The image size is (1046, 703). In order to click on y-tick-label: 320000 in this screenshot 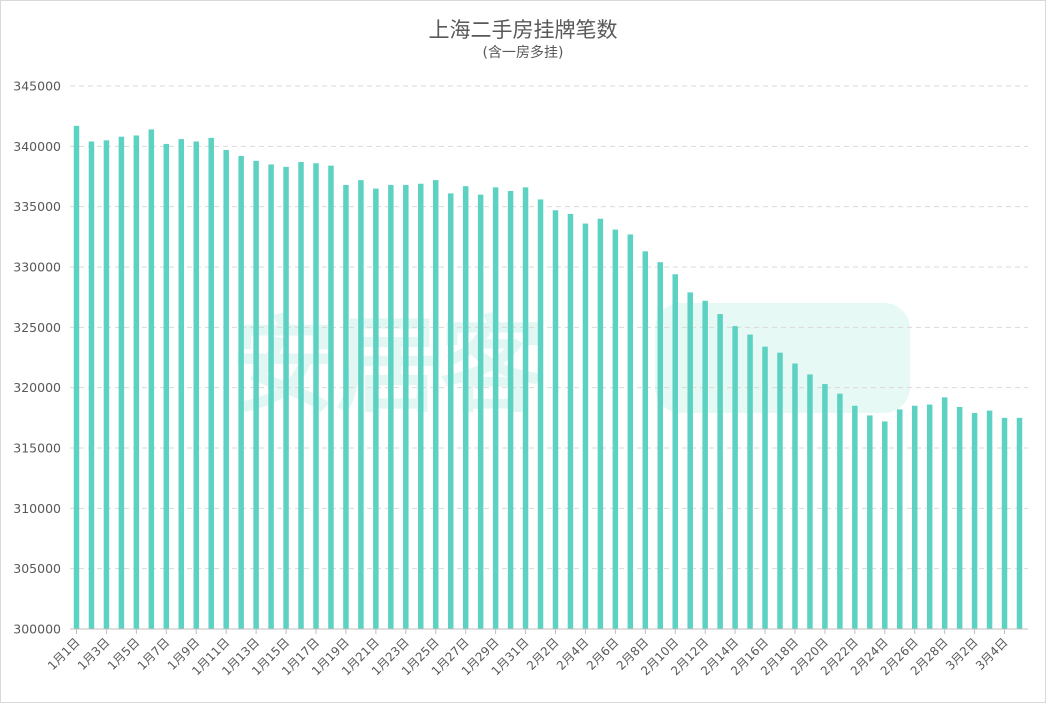, I will do `click(37, 387)`.